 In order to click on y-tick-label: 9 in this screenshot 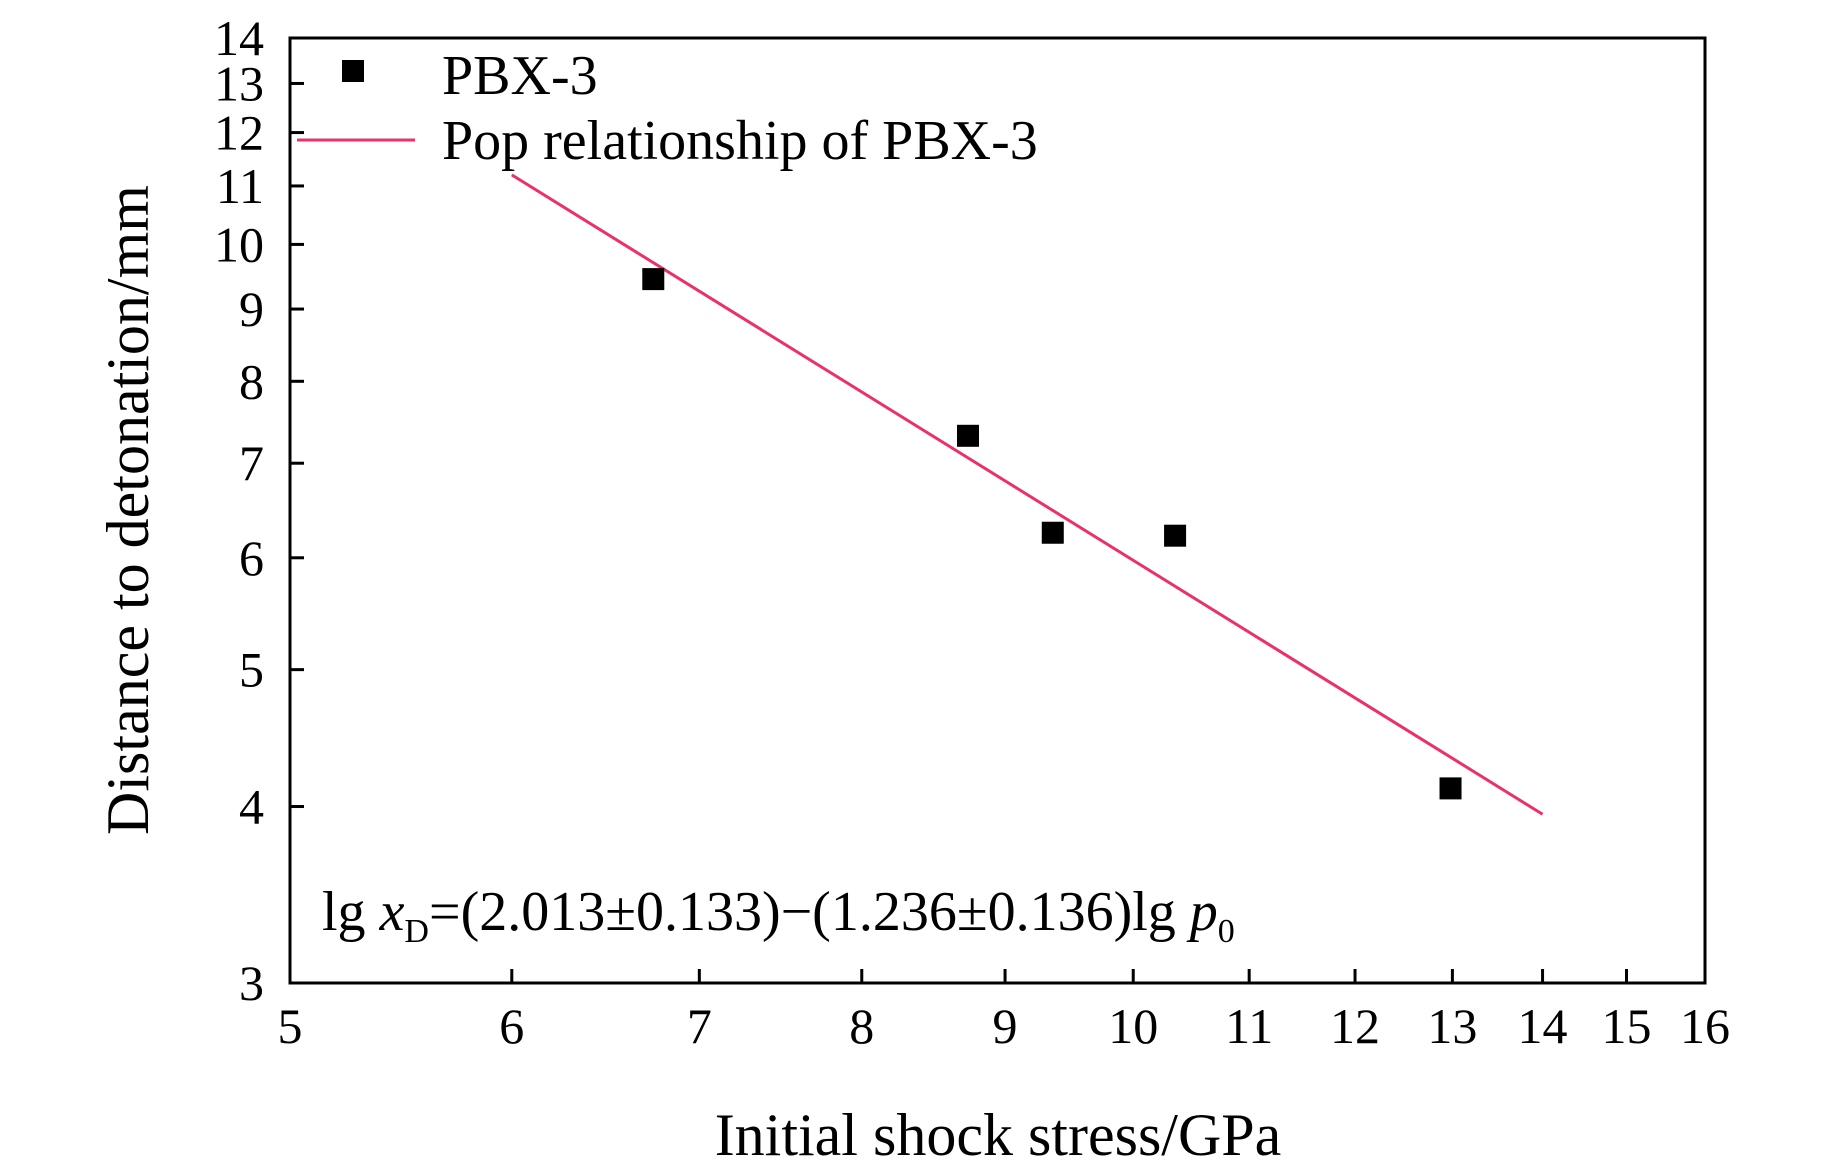, I will do `click(251, 309)`.